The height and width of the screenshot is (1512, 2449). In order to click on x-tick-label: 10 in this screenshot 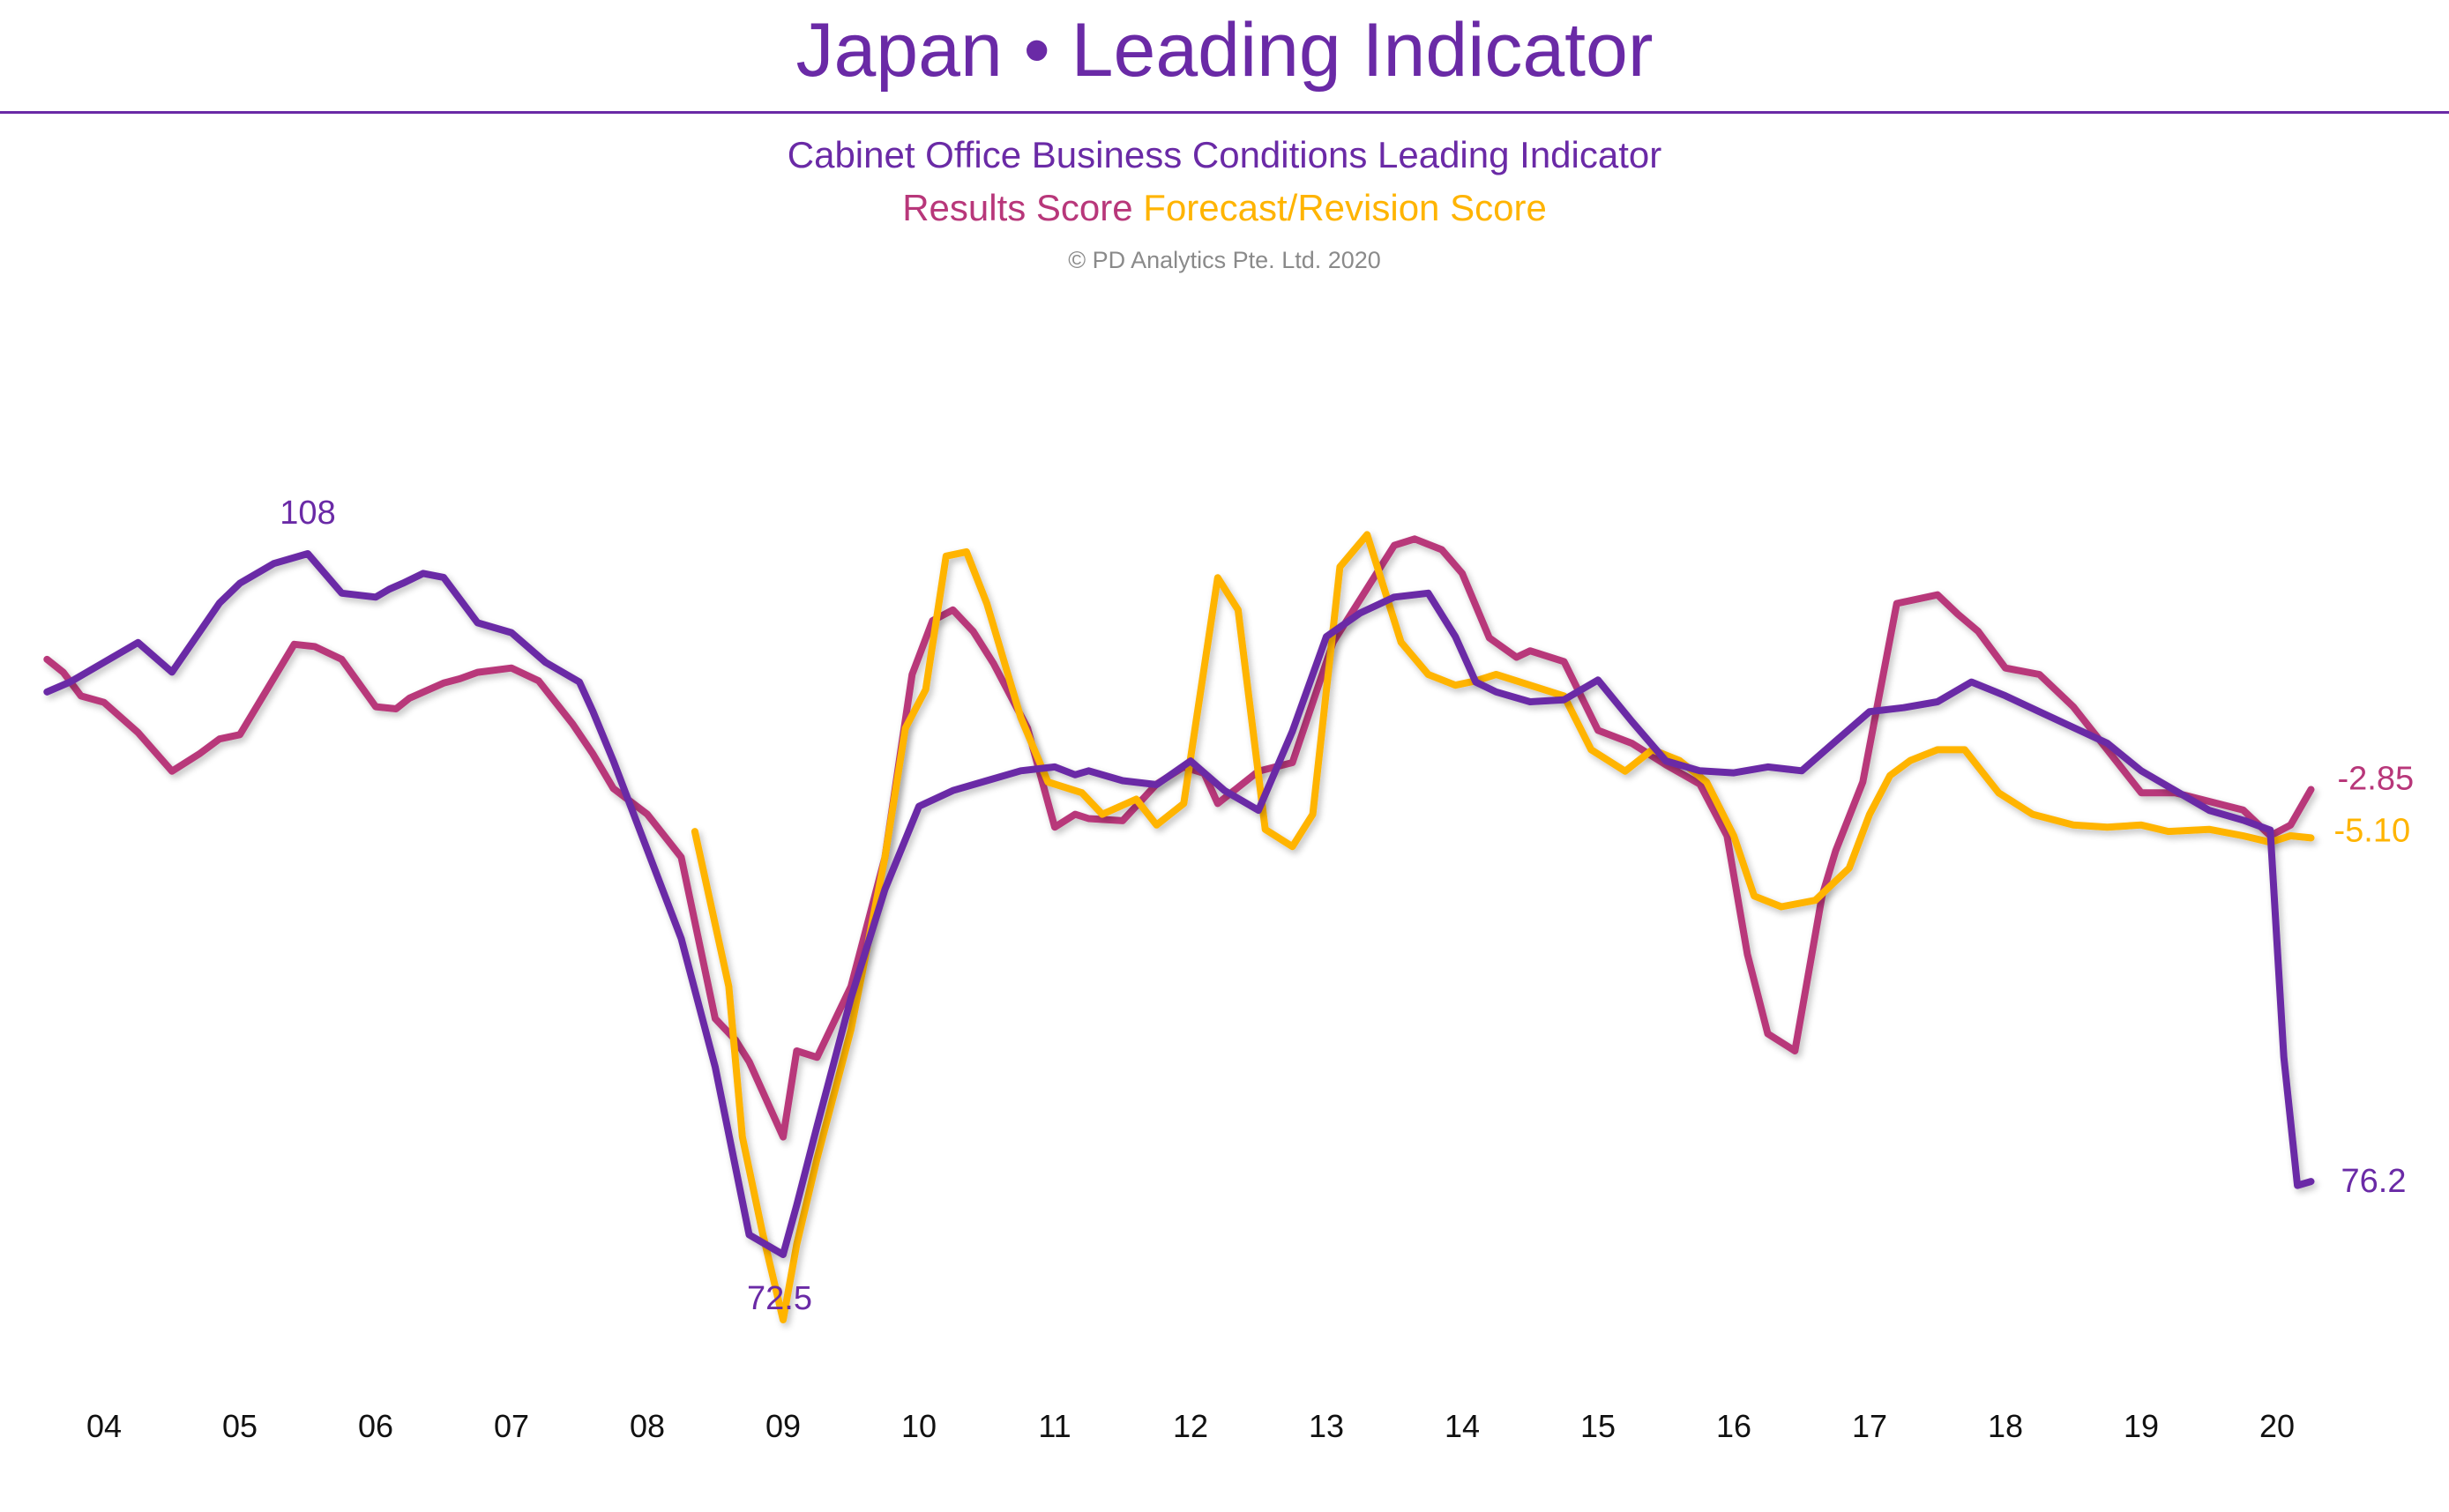, I will do `click(919, 1426)`.